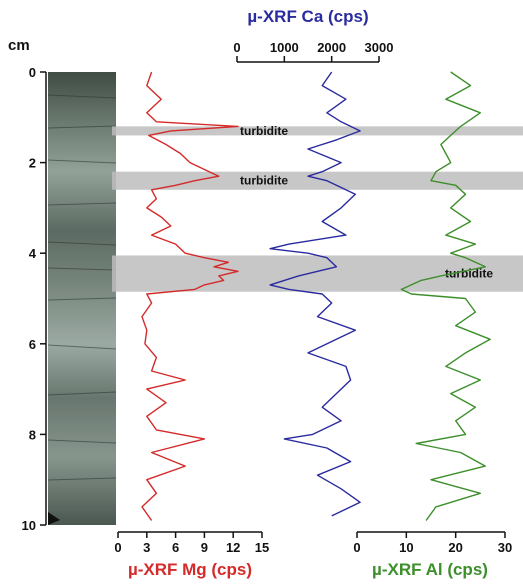 The height and width of the screenshot is (585, 523). What do you see at coordinates (32, 163) in the screenshot?
I see `depth-tick-label: 2` at bounding box center [32, 163].